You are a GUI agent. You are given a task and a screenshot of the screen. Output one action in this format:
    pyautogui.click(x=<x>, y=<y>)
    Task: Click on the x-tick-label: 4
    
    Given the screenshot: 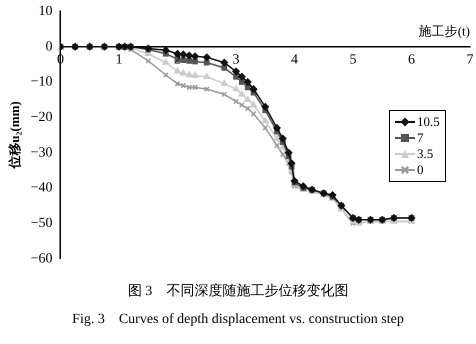 What is the action you would take?
    pyautogui.click(x=294, y=60)
    